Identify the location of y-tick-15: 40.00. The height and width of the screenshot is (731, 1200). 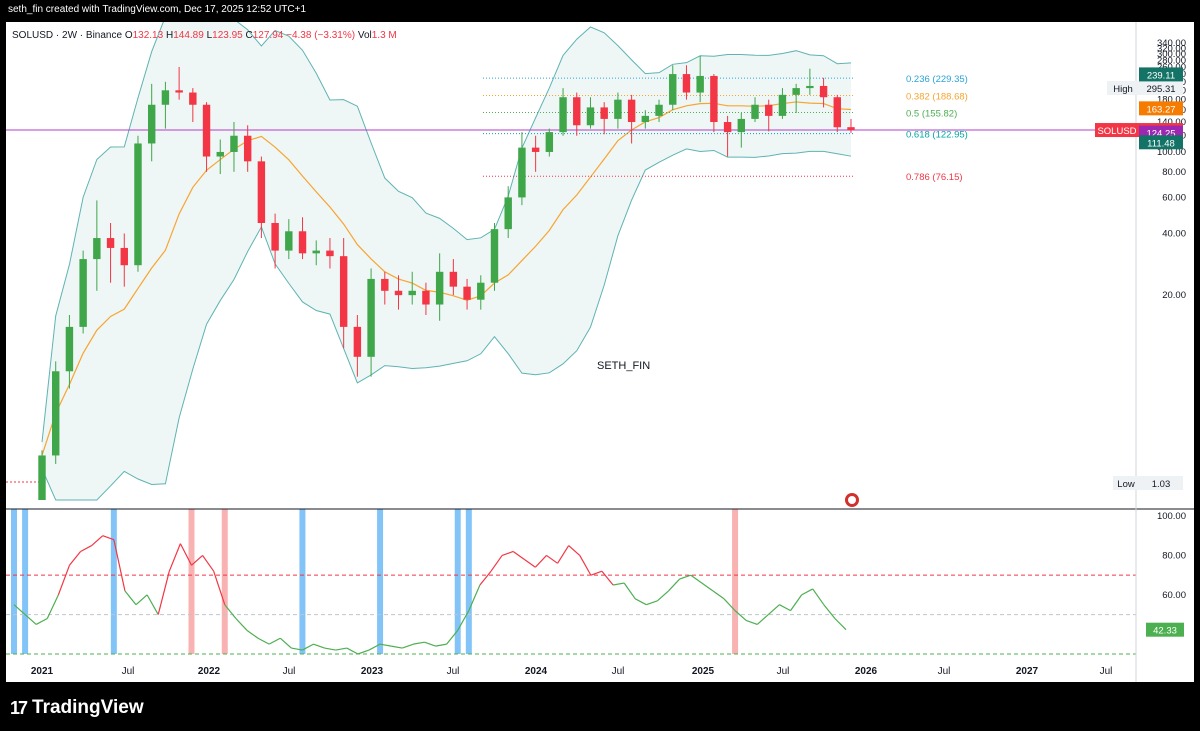
(1174, 233).